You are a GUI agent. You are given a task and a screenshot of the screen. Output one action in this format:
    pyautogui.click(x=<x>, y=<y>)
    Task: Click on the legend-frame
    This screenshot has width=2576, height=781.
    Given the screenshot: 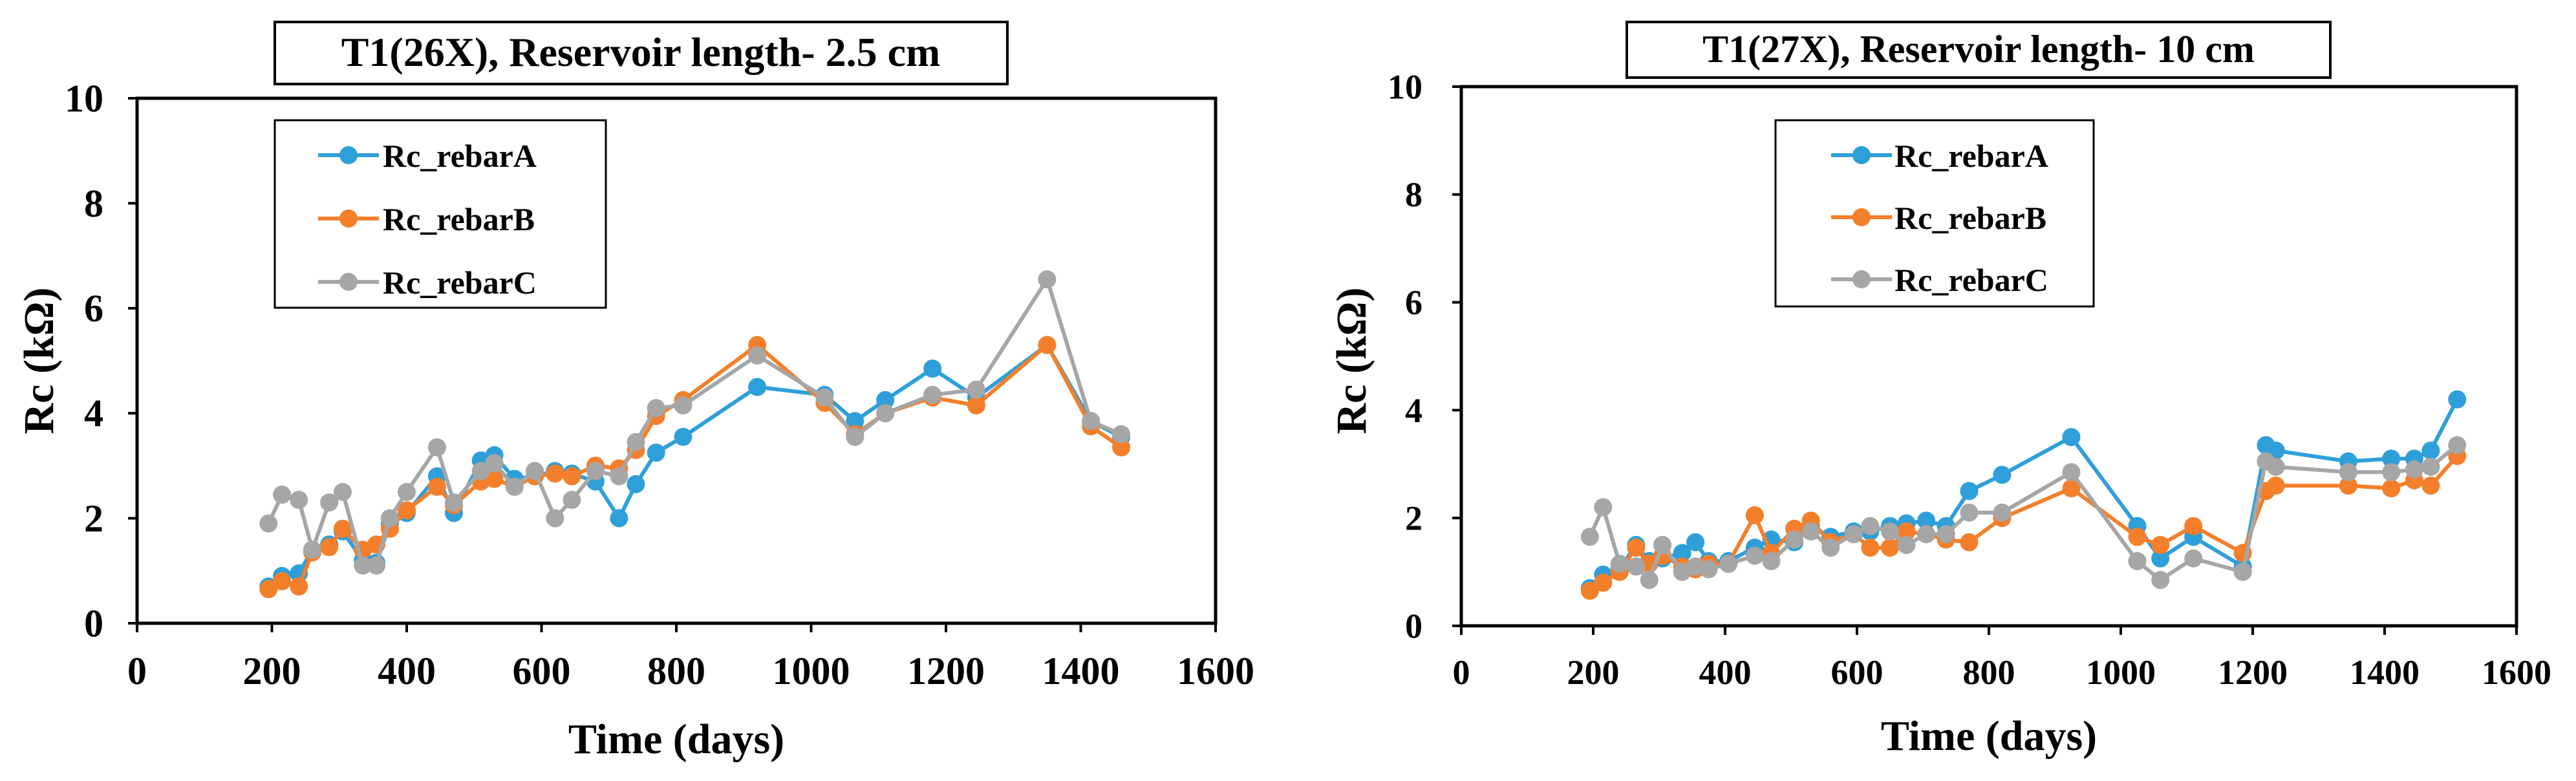 What is the action you would take?
    pyautogui.click(x=1934, y=214)
    